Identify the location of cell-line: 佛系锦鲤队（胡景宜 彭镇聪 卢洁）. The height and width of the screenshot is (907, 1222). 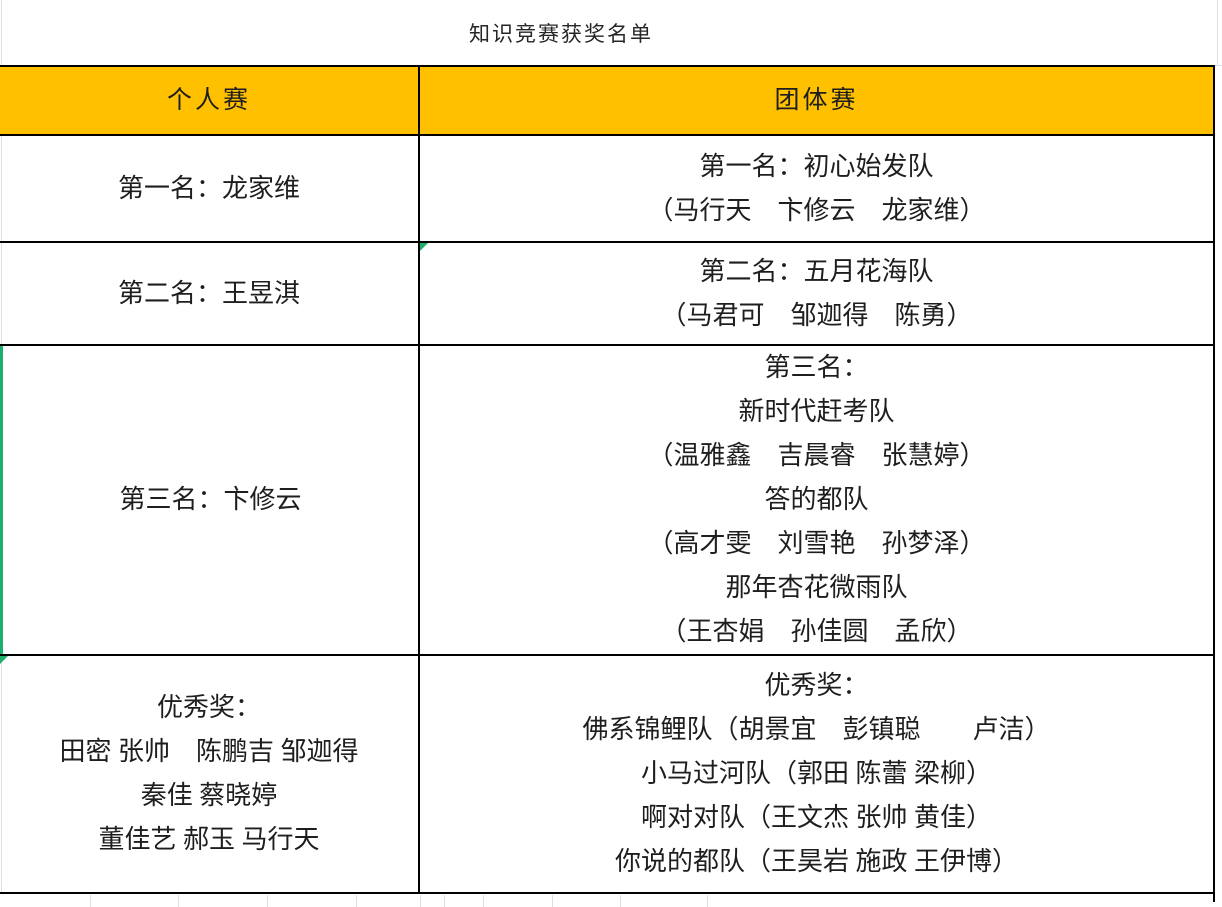
(816, 729).